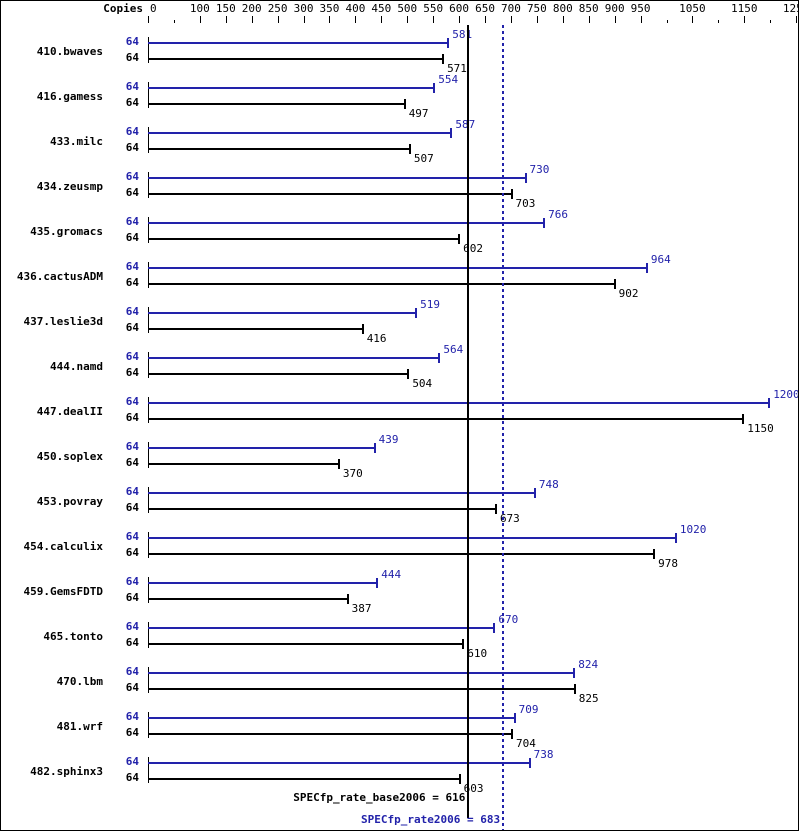 The width and height of the screenshot is (799, 831). I want to click on copies-base-434.zeusmp: 64, so click(132, 192).